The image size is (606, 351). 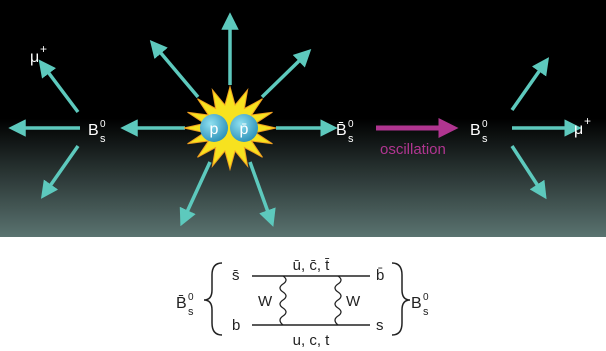 I want to click on mu-right-sup: +, so click(x=587, y=121).